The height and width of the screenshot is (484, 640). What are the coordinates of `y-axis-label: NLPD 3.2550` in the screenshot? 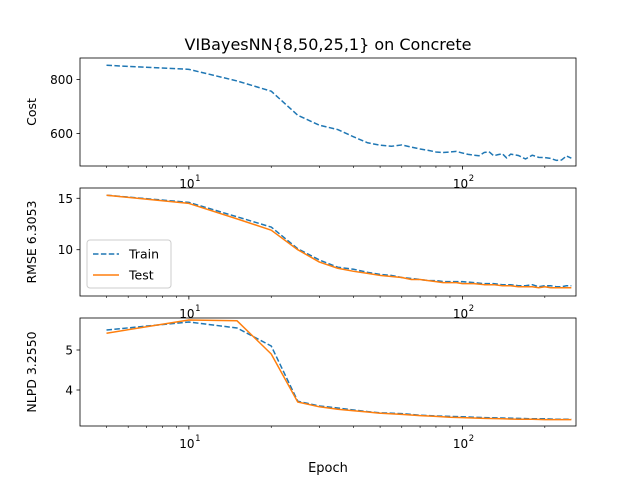 It's located at (31, 371).